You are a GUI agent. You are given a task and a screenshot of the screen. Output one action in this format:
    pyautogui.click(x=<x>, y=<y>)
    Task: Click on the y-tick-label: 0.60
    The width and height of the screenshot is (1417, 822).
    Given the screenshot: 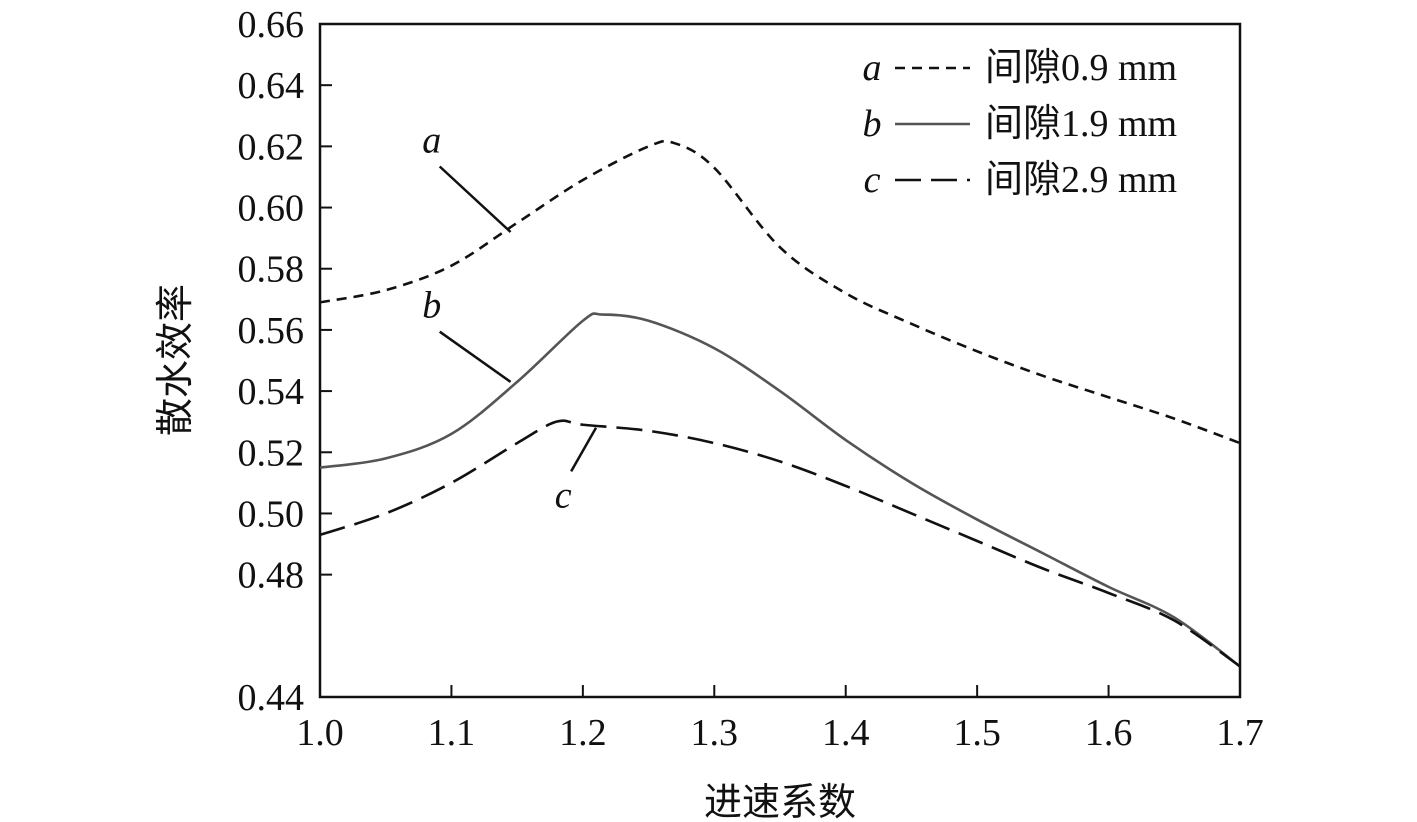 What is the action you would take?
    pyautogui.click(x=271, y=209)
    